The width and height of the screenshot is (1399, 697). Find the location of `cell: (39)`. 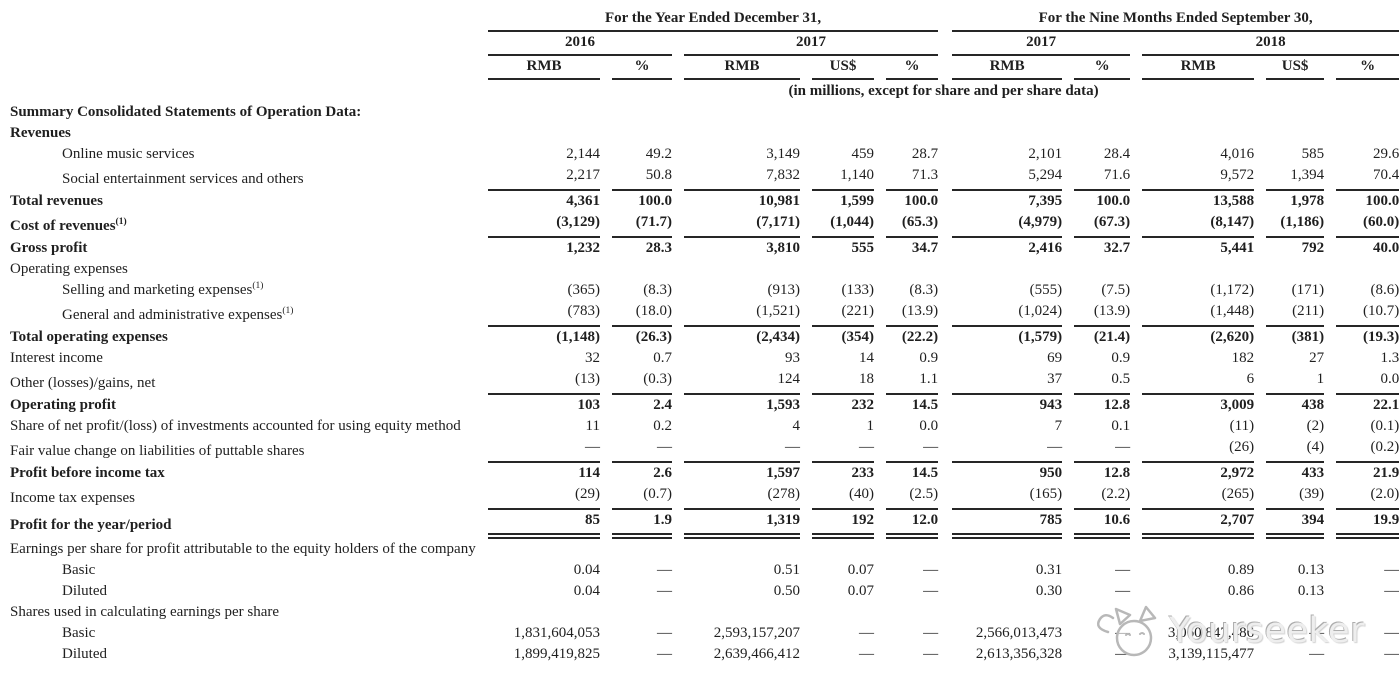

cell: (39) is located at coordinates (1295, 497).